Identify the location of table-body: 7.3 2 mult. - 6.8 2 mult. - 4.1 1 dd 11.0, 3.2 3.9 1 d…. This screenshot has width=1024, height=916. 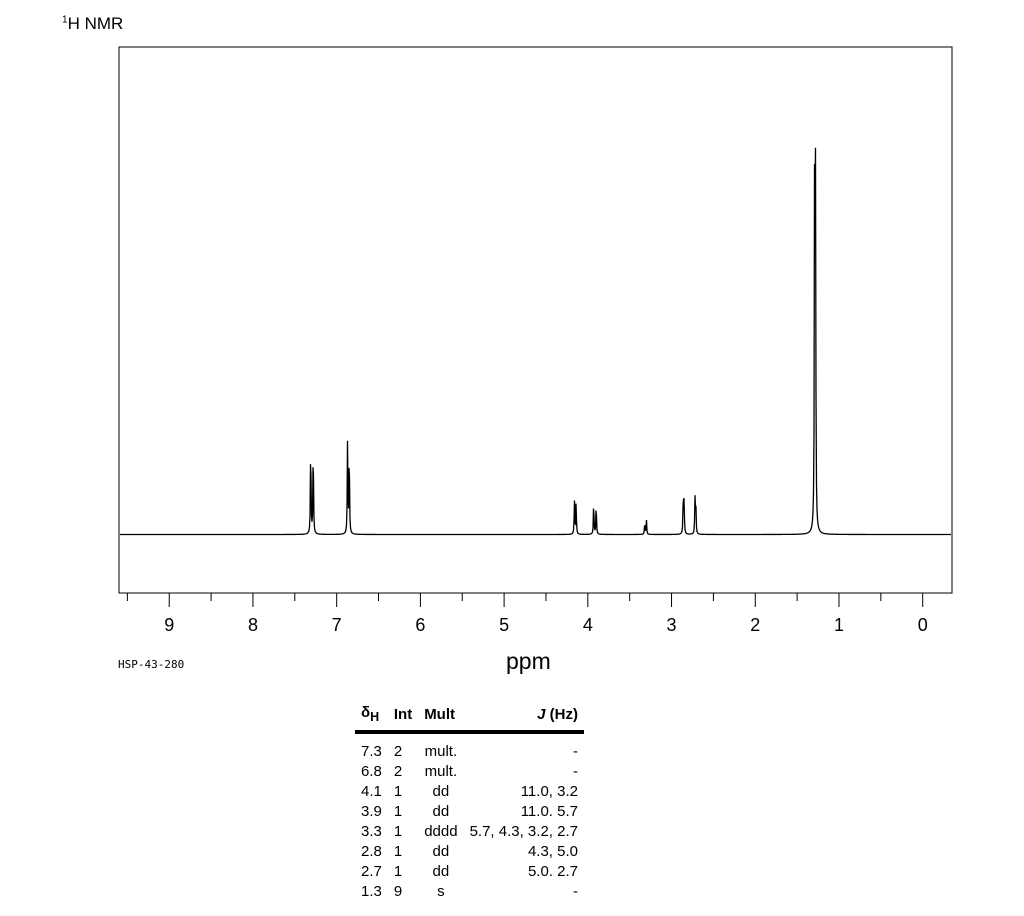
(469, 817).